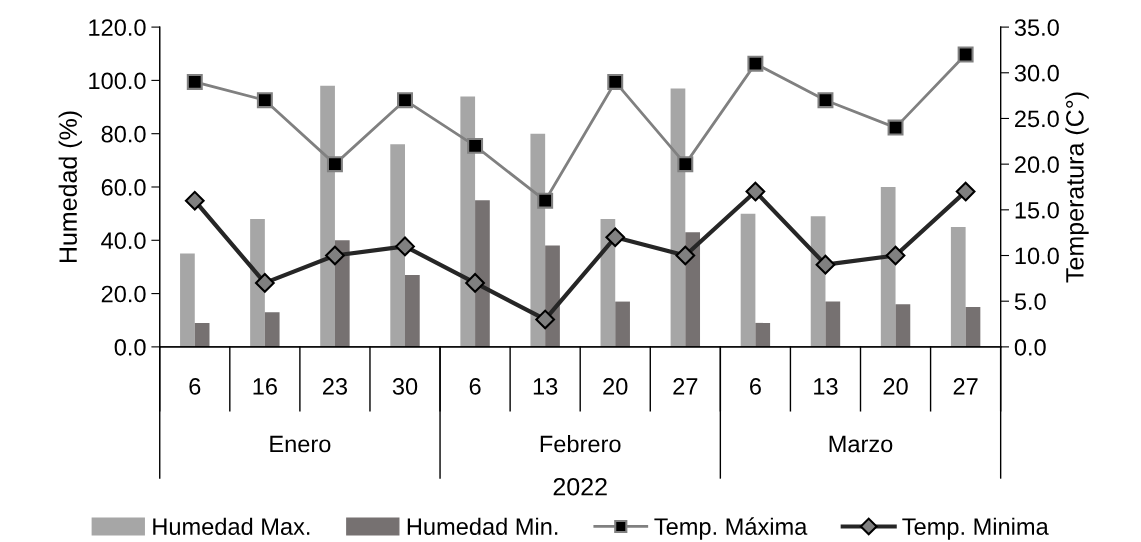  What do you see at coordinates (1077, 187) in the screenshot?
I see `y2-axis-title: Temperatura (C°)` at bounding box center [1077, 187].